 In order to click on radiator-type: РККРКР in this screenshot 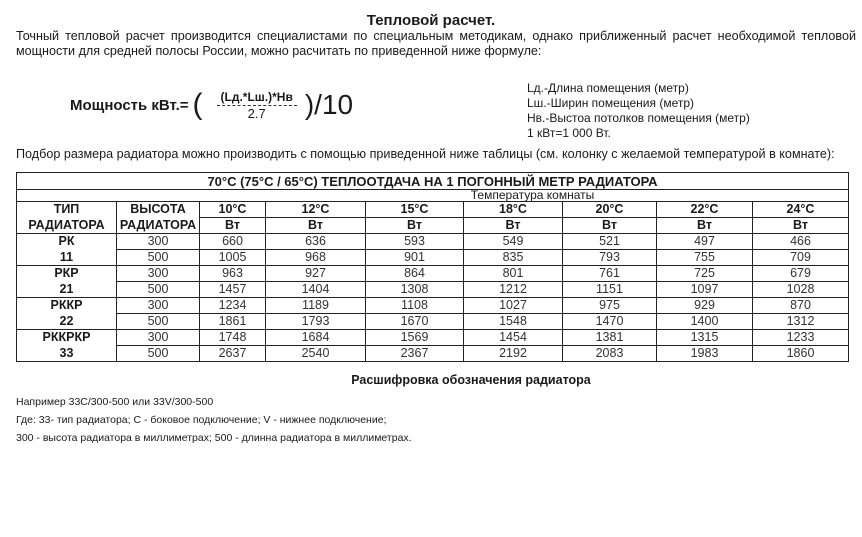, I will do `click(66, 337)`.